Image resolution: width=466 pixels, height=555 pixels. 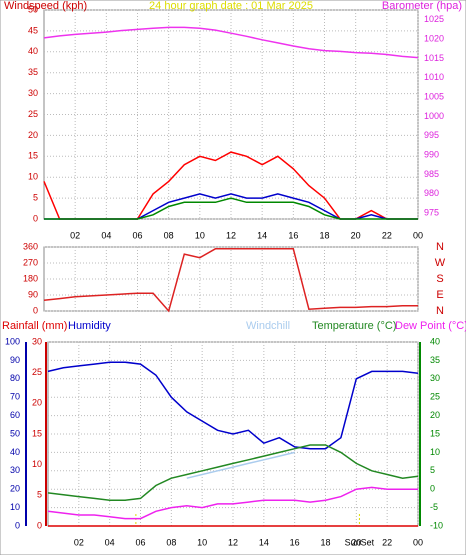 What do you see at coordinates (37, 464) in the screenshot?
I see `y3-tick-label: 10` at bounding box center [37, 464].